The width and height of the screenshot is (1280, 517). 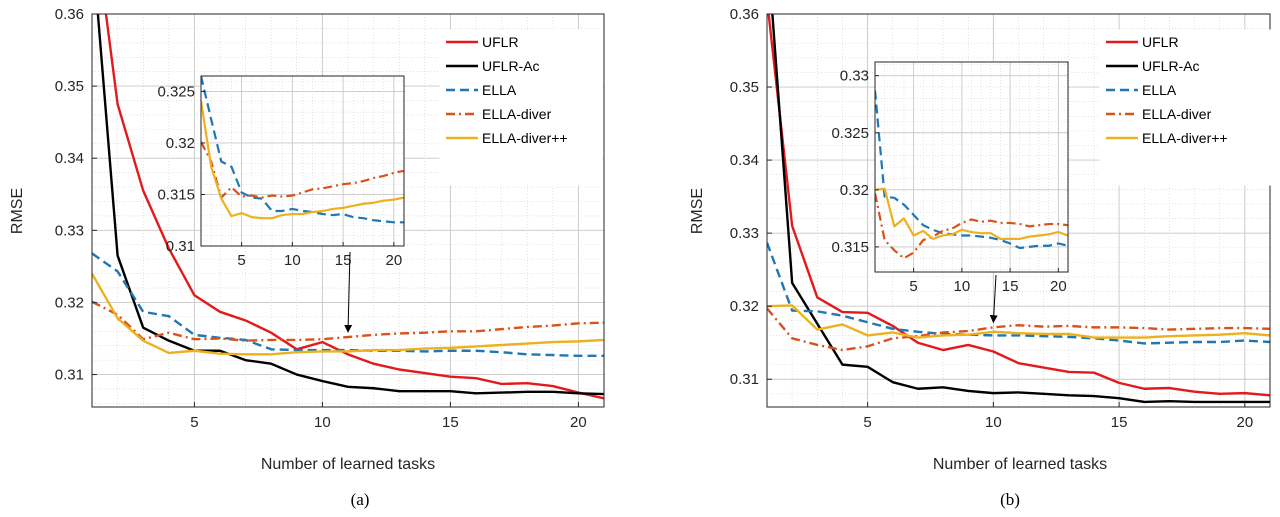 What do you see at coordinates (1010, 499) in the screenshot?
I see `subfigure-caption: (b)` at bounding box center [1010, 499].